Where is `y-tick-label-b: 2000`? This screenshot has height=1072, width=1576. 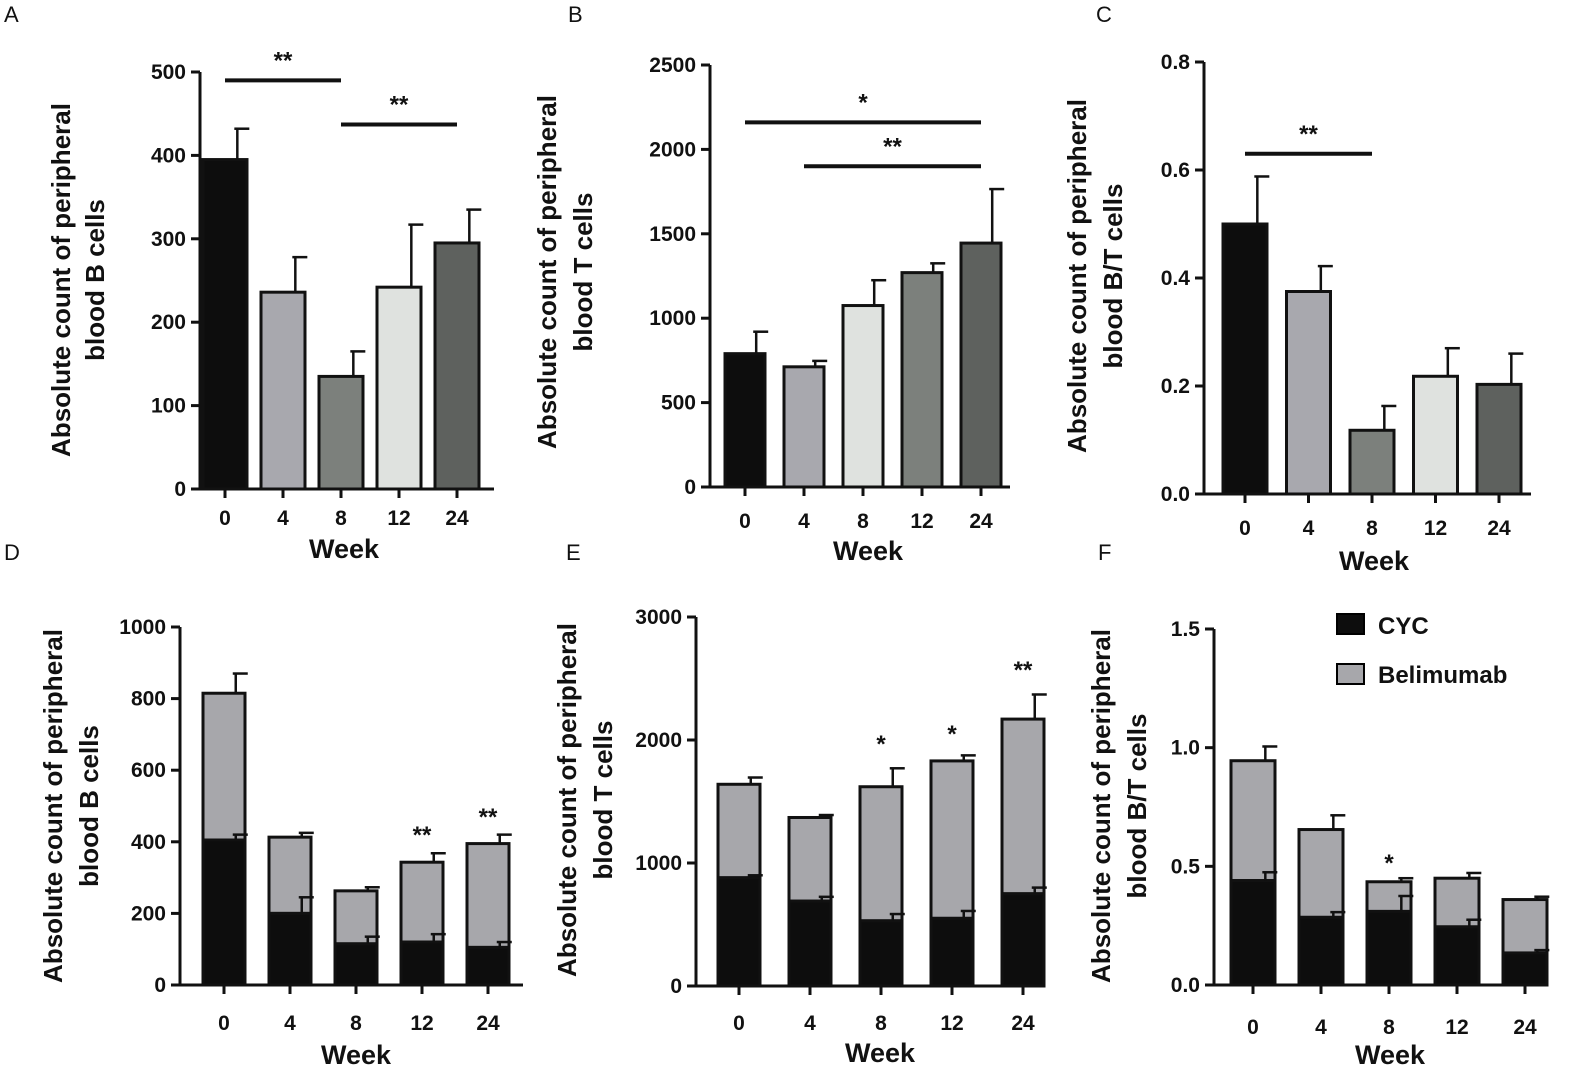
y-tick-label-b: 2000 is located at coordinates (672, 149).